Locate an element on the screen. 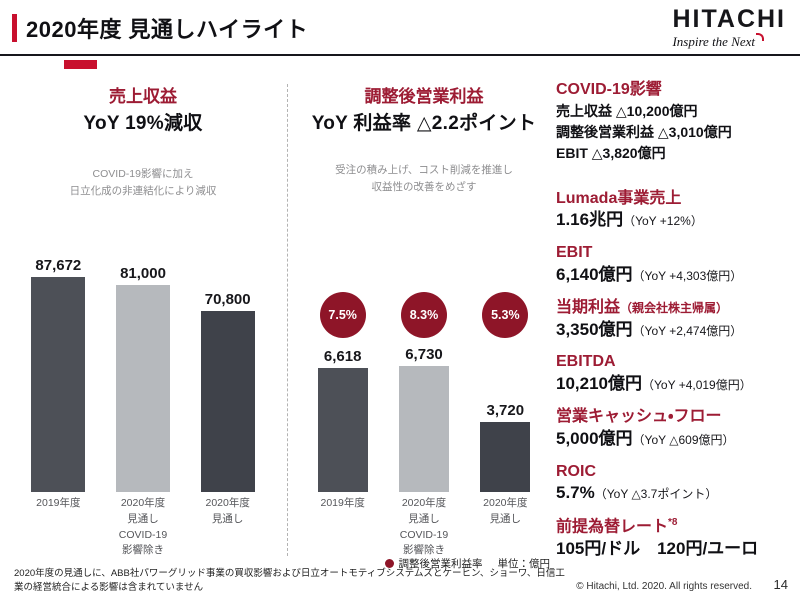  bar-value-label: 6,618 is located at coordinates (342, 356).